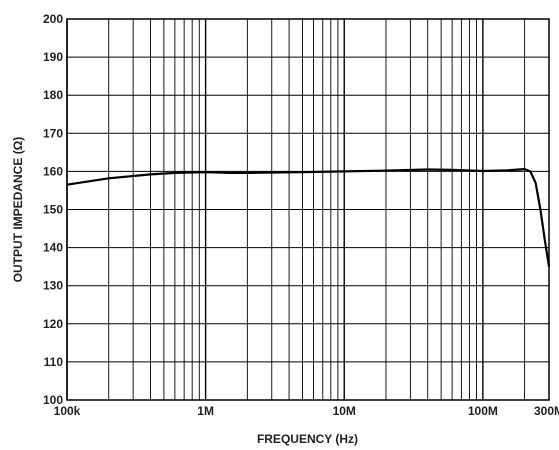 The image size is (559, 450). What do you see at coordinates (53, 57) in the screenshot?
I see `y-tick-label: 190` at bounding box center [53, 57].